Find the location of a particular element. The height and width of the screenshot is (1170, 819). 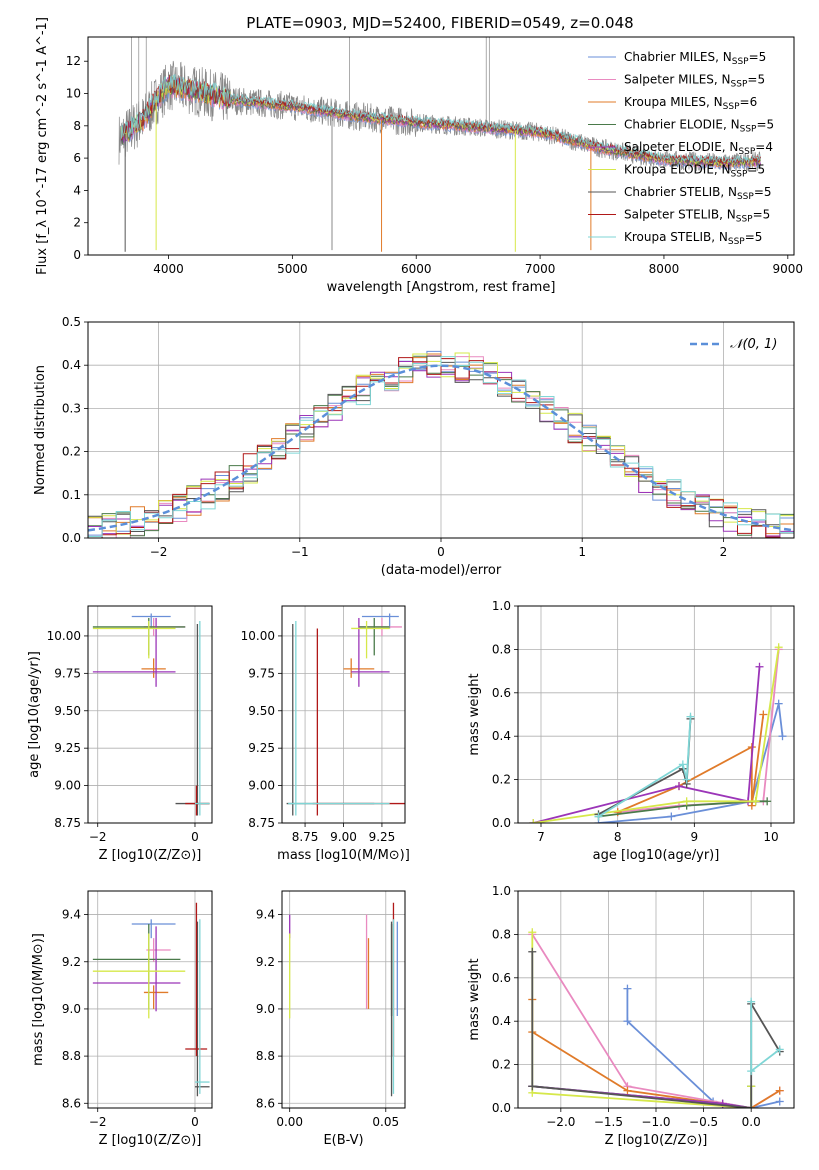

x-tick-label: 9.25 is located at coordinates (382, 837).